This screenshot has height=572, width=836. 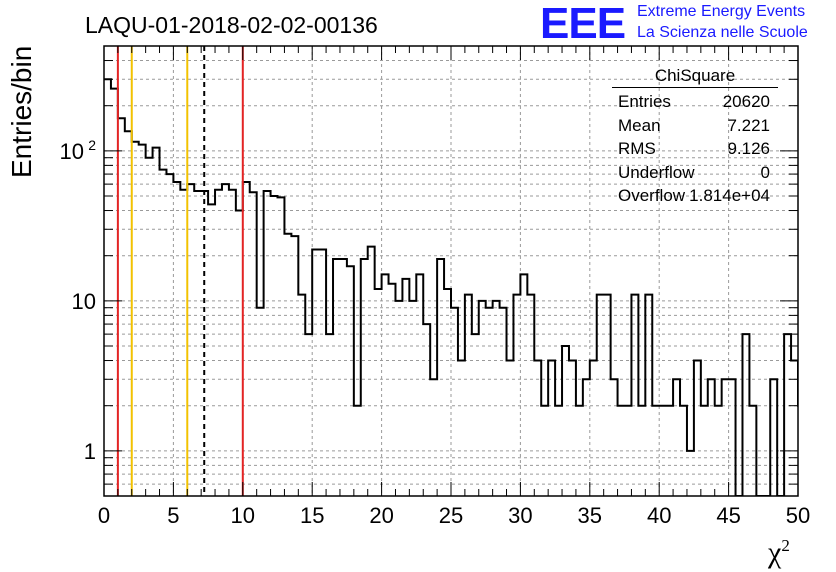 What do you see at coordinates (694, 125) in the screenshot?
I see `stats-row-mean: Mean 7.221` at bounding box center [694, 125].